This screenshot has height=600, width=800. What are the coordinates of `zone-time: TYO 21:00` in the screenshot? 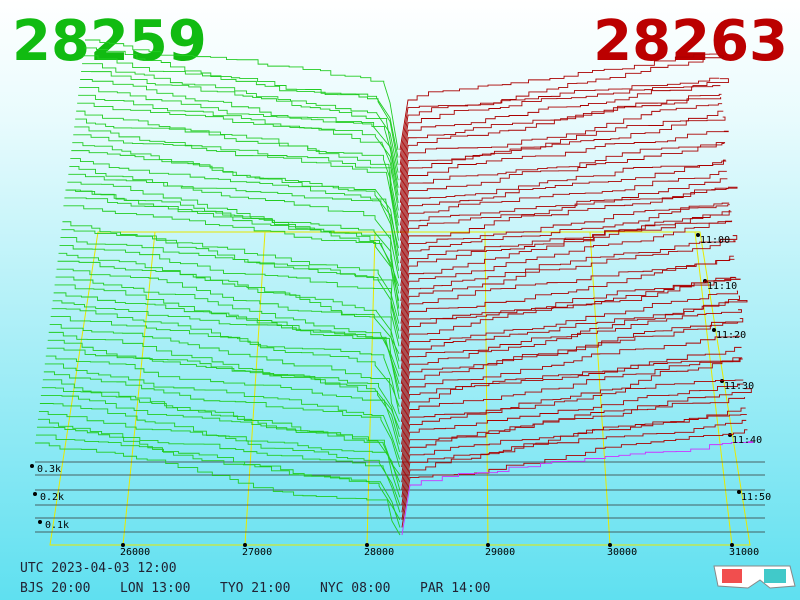 It's located at (255, 588).